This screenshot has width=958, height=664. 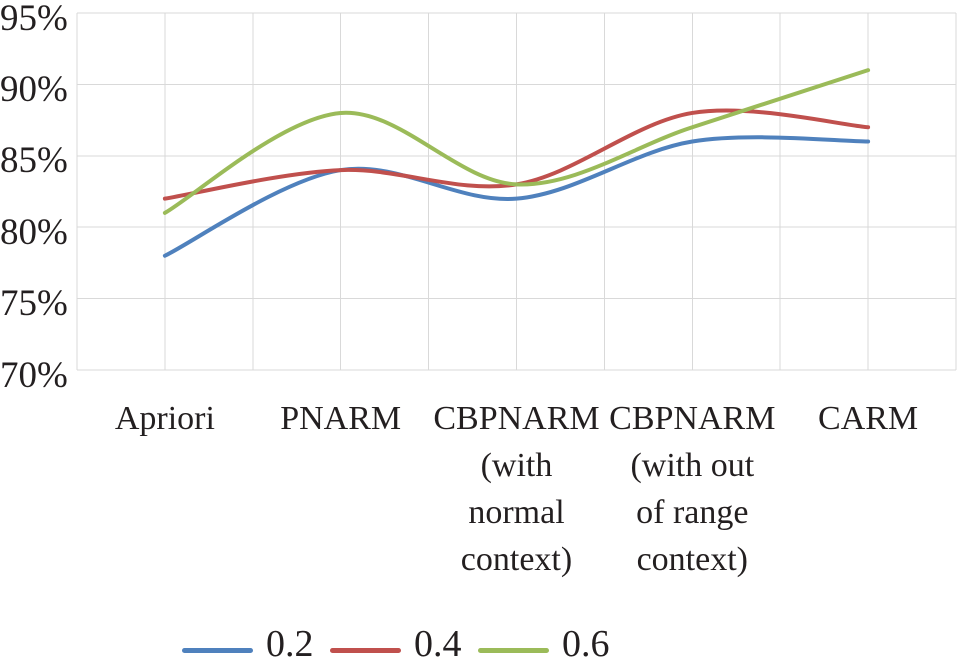 I want to click on x-category-label-1: PNARM, so click(x=341, y=418).